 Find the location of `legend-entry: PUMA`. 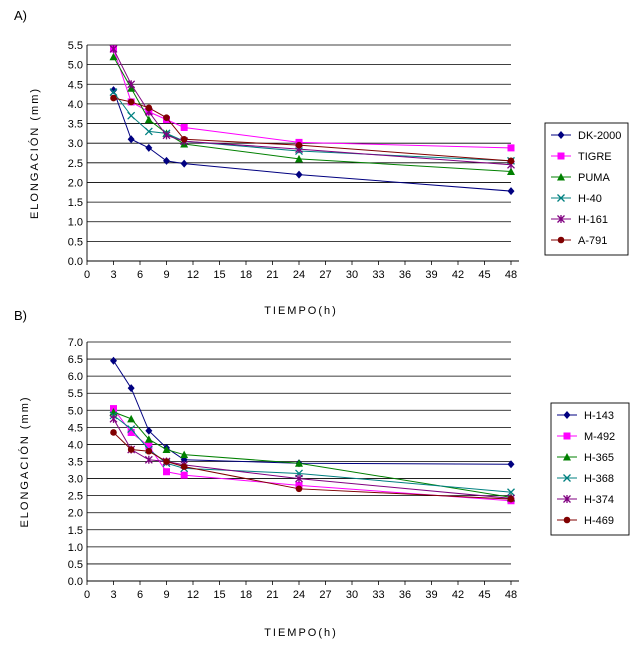

legend-entry: PUMA is located at coordinates (594, 178).